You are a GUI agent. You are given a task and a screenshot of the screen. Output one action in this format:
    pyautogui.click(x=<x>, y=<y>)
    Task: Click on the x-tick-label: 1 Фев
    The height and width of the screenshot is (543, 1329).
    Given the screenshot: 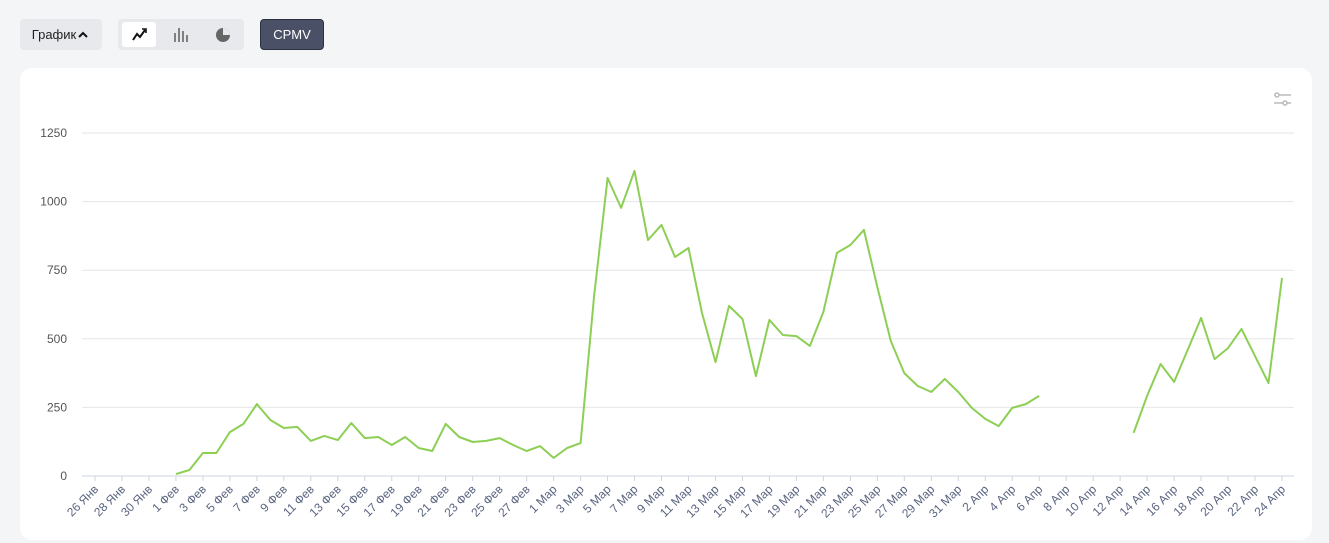 What is the action you would take?
    pyautogui.click(x=165, y=498)
    